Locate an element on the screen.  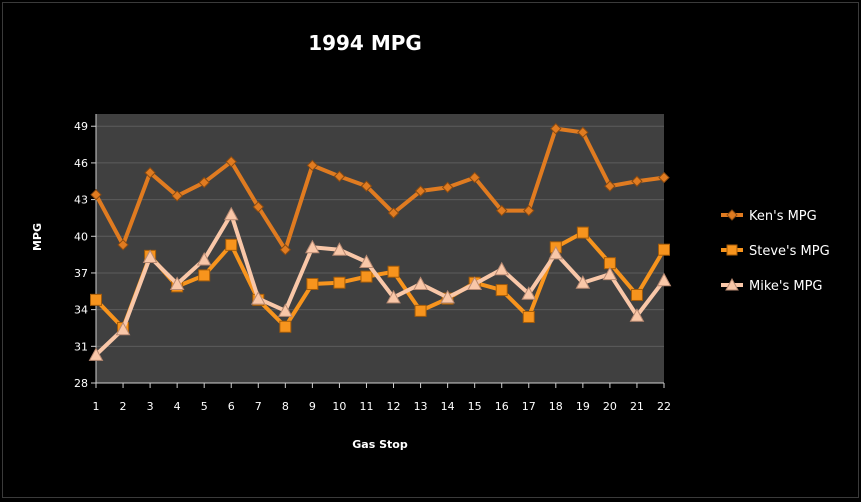
x-tick-label: 3 is located at coordinates (150, 406).